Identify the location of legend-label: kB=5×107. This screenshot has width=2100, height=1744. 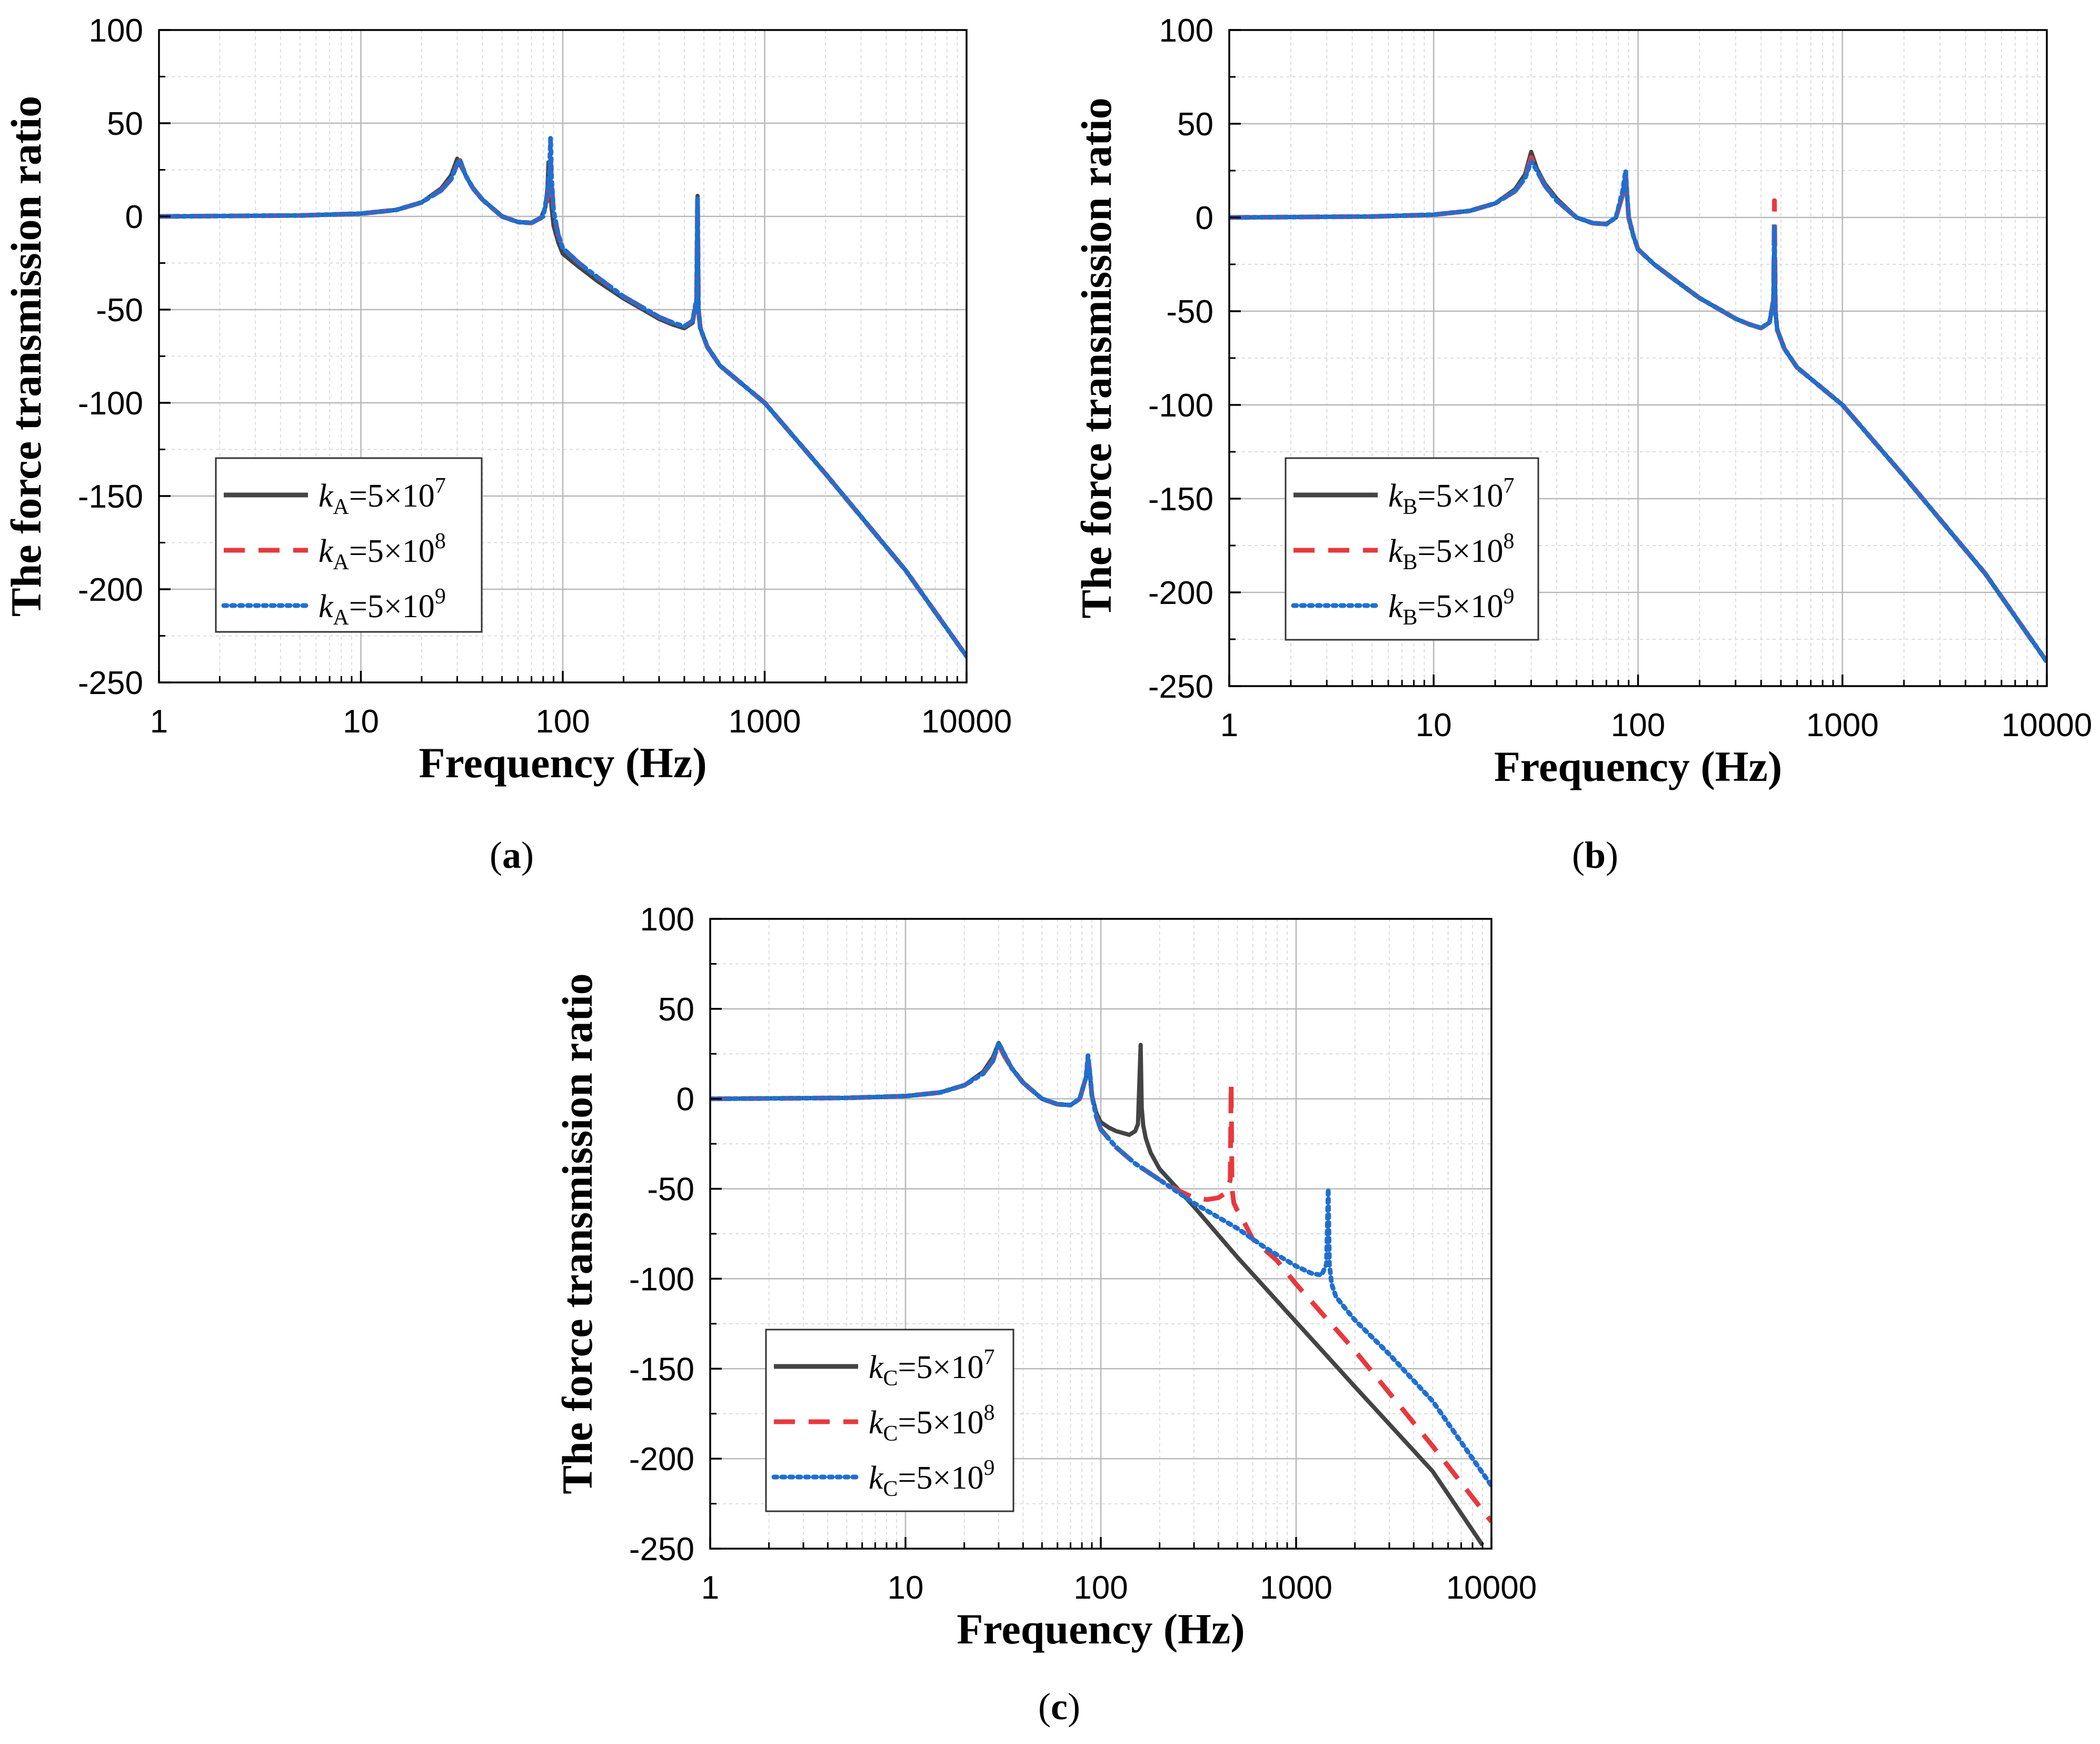
(1451, 496).